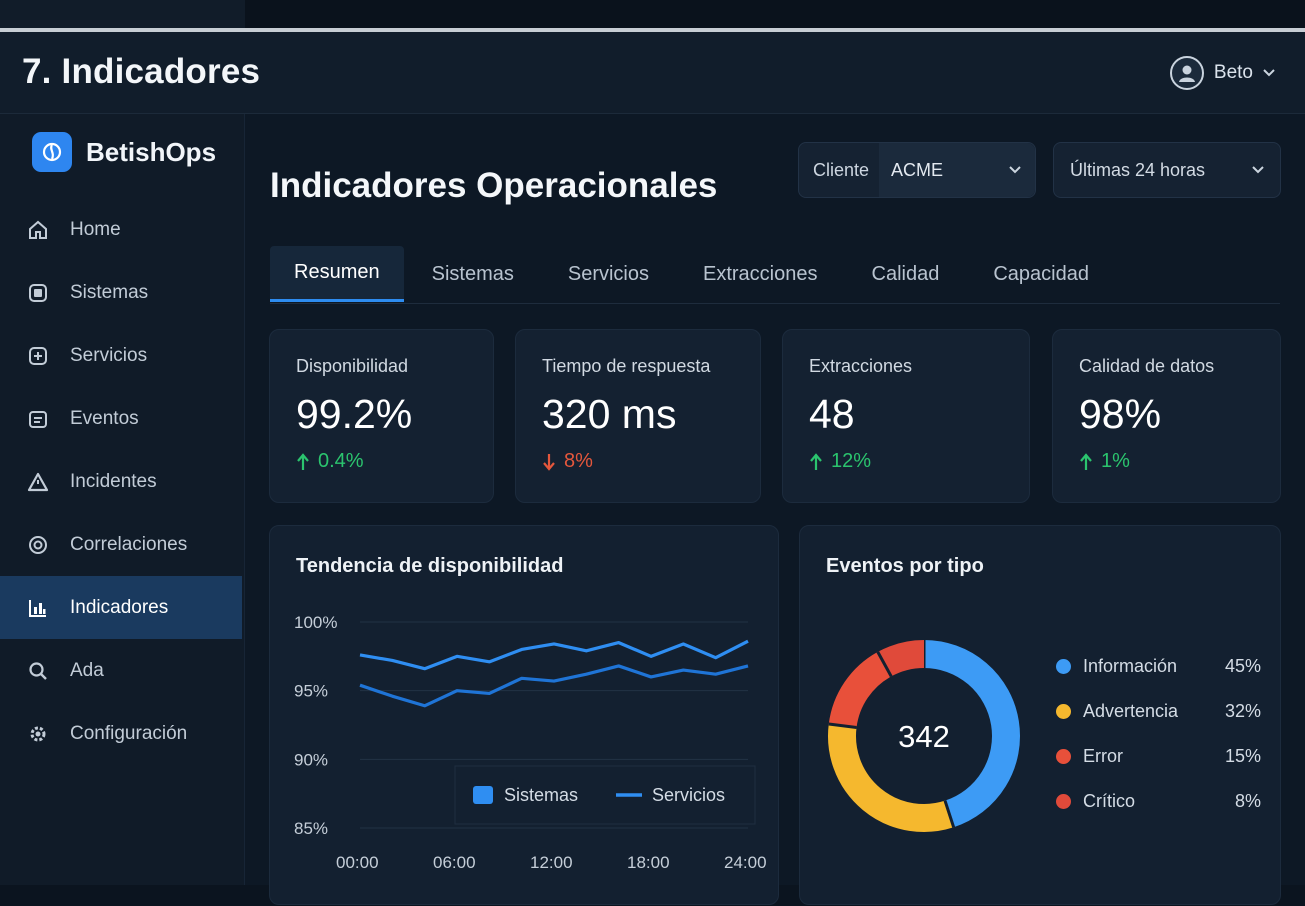 This screenshot has width=1305, height=906. Describe the element at coordinates (38, 482) in the screenshot. I see `warning-icon` at that location.